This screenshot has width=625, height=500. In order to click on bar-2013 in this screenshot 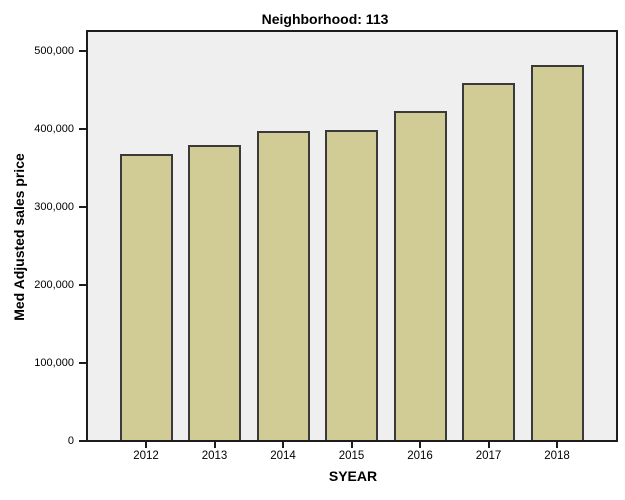, I will do `click(214, 293)`.